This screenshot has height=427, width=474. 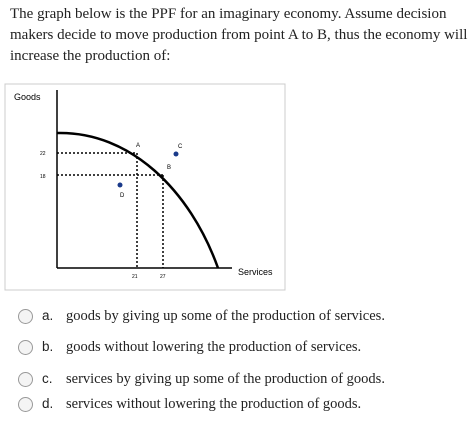 I want to click on point-d, so click(x=120, y=185).